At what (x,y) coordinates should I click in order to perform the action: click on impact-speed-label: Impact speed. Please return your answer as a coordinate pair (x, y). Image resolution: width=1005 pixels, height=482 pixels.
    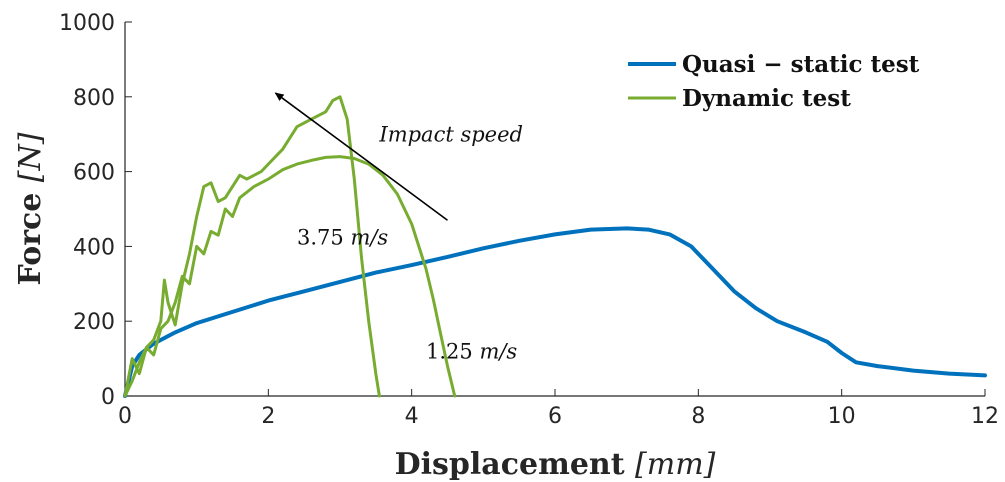
    Looking at the image, I should click on (450, 135).